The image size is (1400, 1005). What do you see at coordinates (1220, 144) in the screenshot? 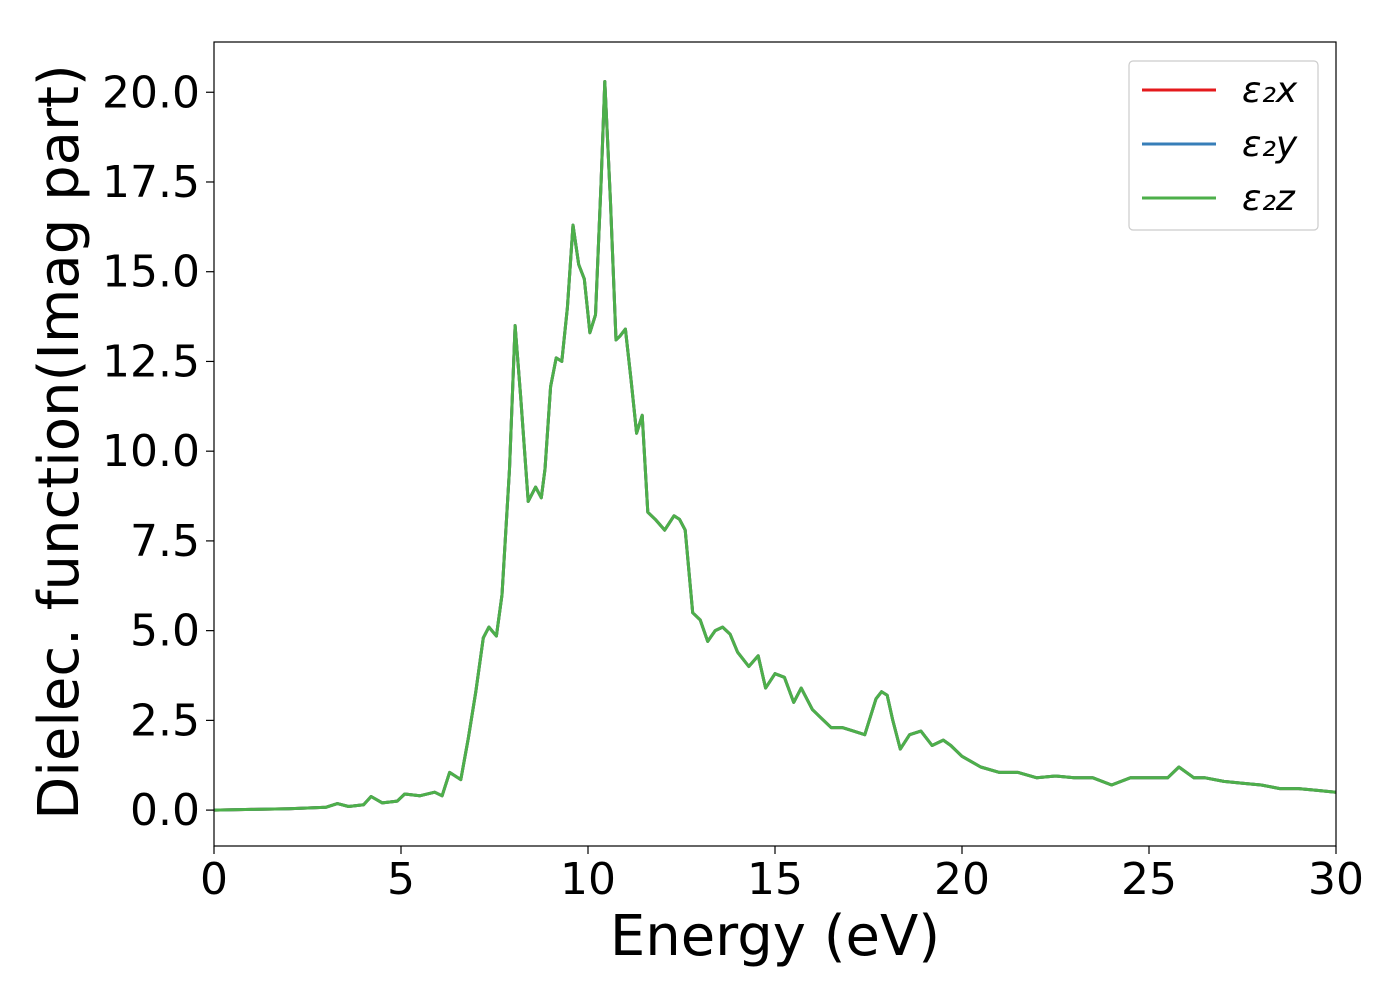
I see `legend-items: ε₂x ε₂y ε₂z` at bounding box center [1220, 144].